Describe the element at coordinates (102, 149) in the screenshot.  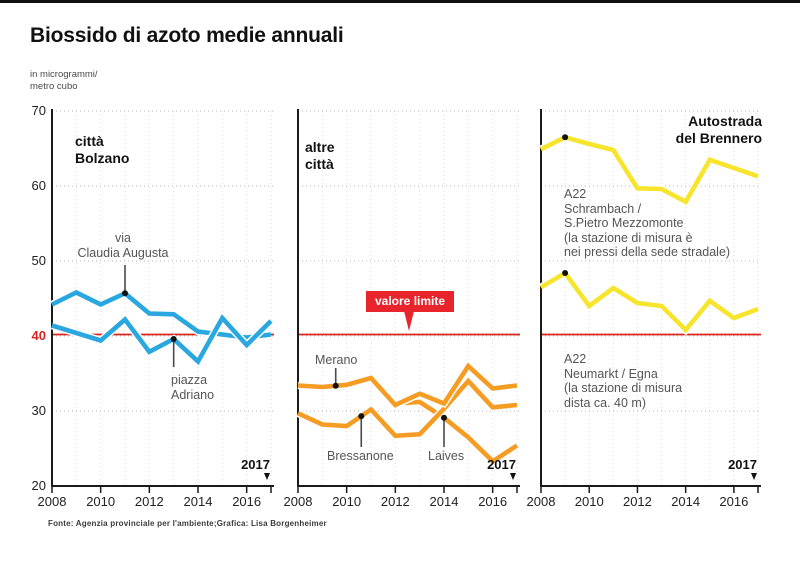
I see `panel-title-citta-bolzano: città Bolzano` at that location.